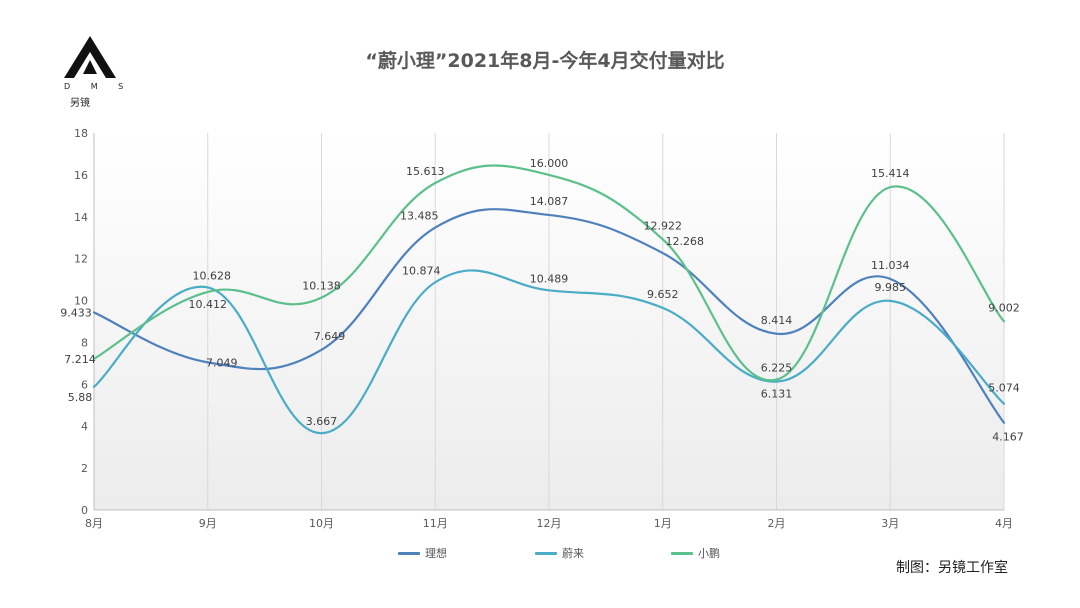 The image size is (1080, 608). Describe the element at coordinates (322, 421) in the screenshot. I see `data-label: 3.667` at that location.